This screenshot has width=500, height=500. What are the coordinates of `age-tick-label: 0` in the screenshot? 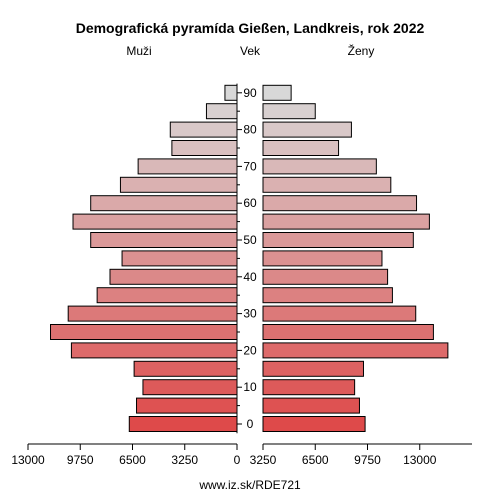 It's located at (250, 424).